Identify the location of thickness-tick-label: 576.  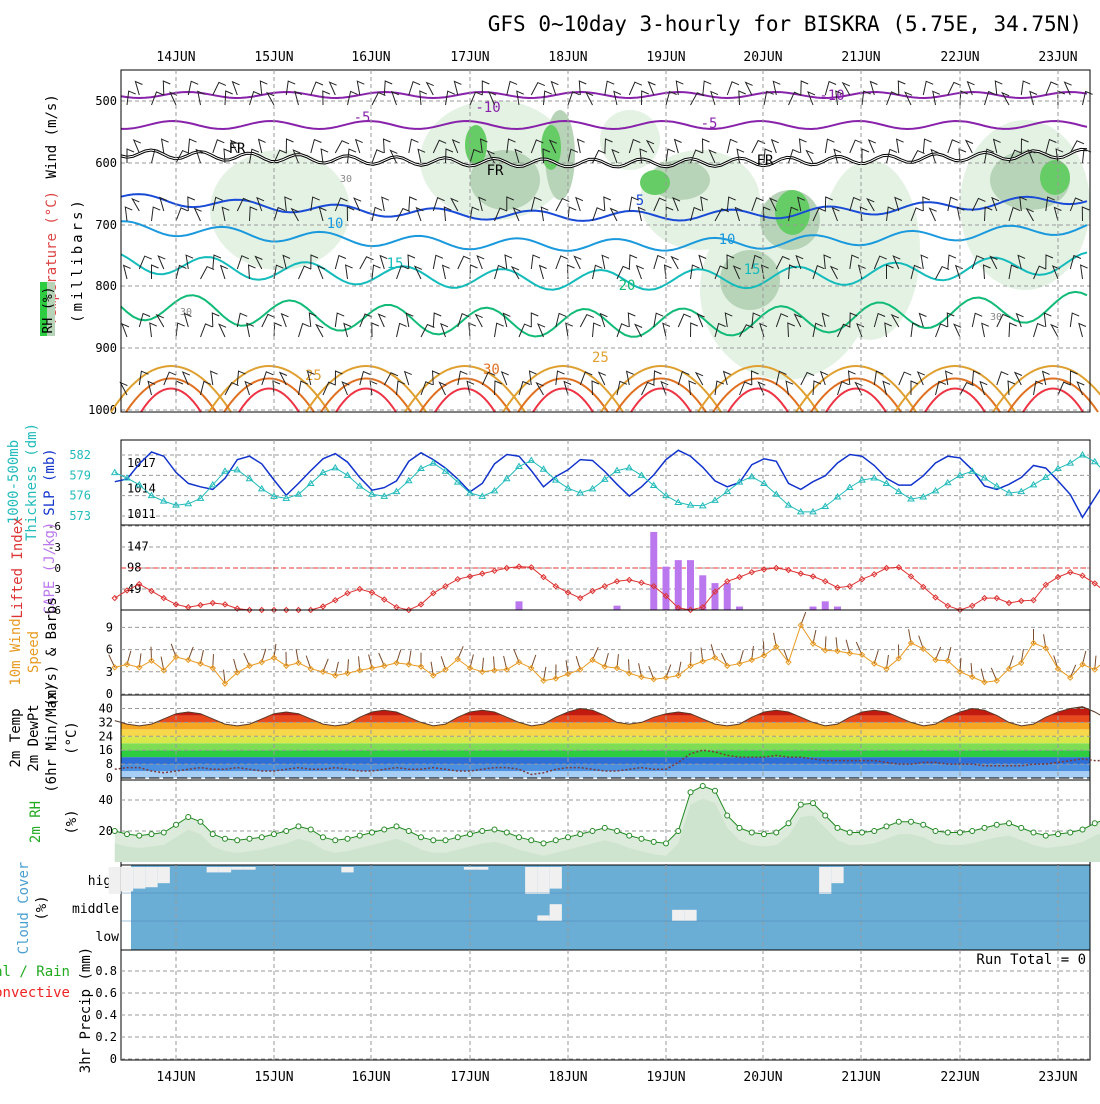
(80, 496).